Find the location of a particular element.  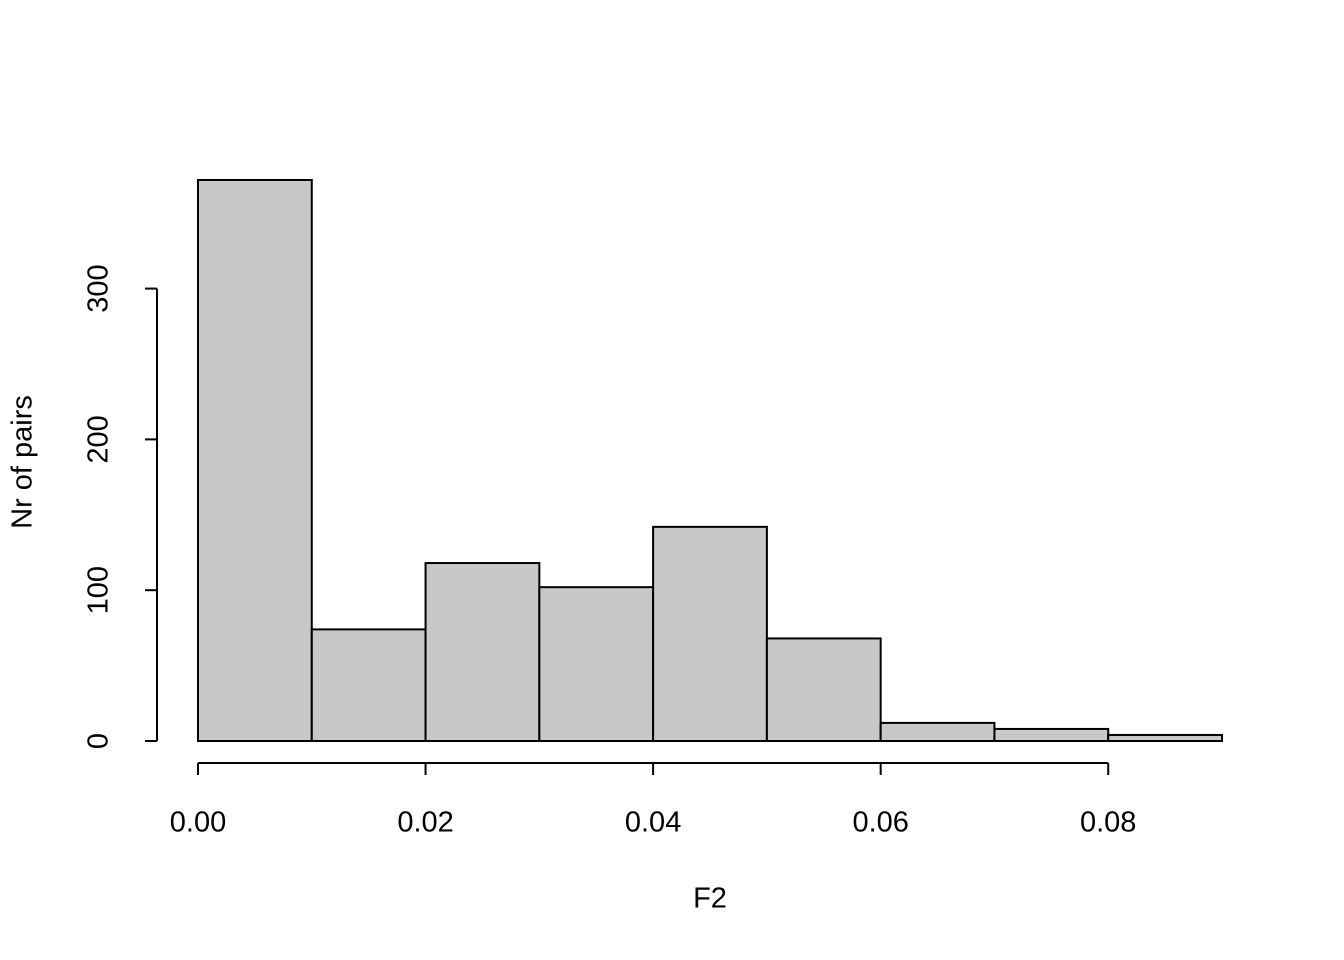

x-tick-label: 0.04 is located at coordinates (653, 823).